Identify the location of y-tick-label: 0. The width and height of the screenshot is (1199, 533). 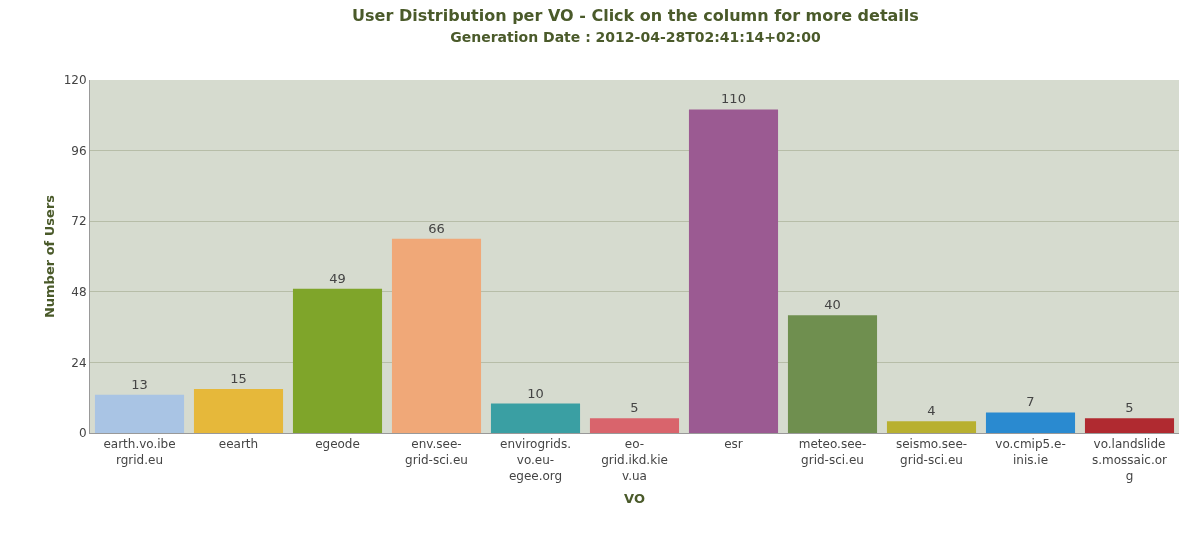
(82, 433).